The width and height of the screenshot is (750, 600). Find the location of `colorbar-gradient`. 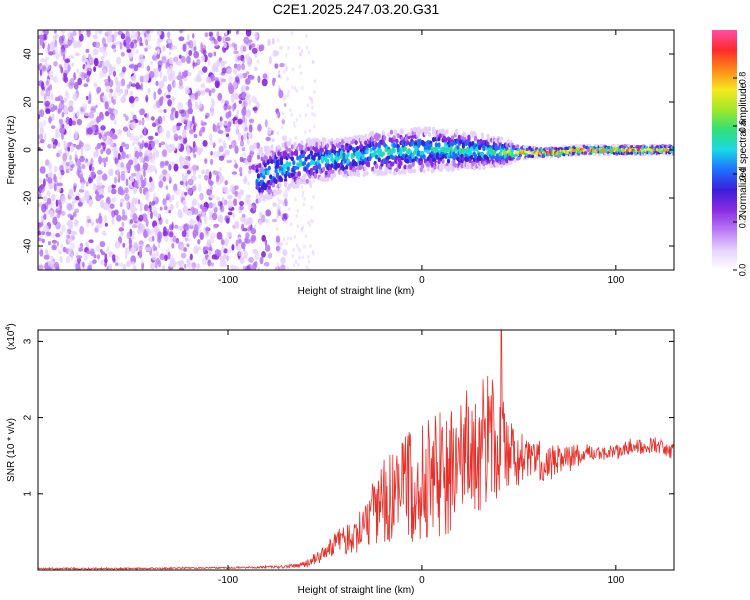

colorbar-gradient is located at coordinates (724, 150).